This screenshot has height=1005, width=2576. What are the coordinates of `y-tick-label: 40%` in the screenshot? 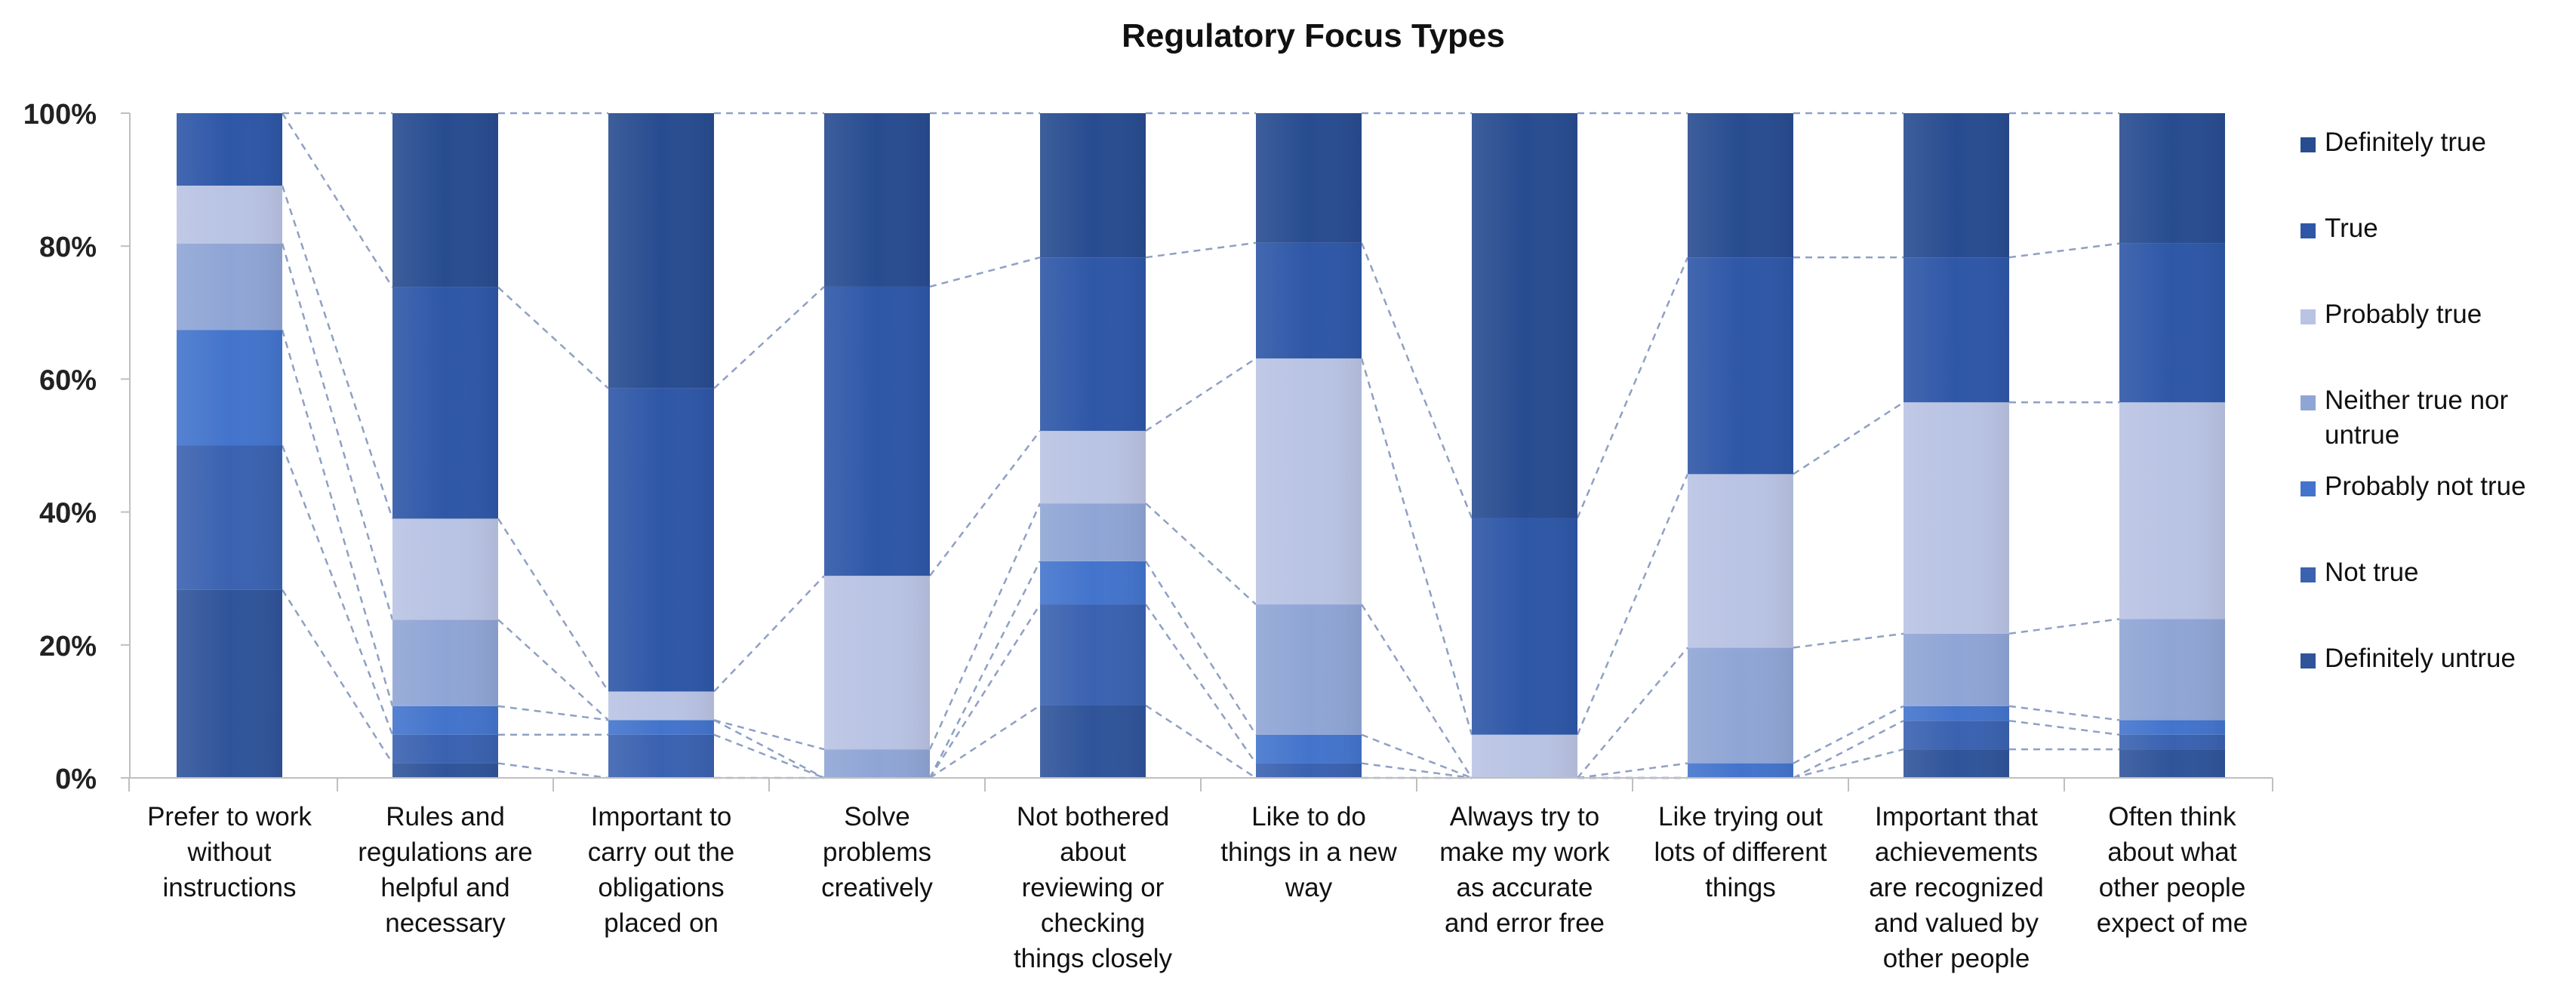 It's located at (68, 514).